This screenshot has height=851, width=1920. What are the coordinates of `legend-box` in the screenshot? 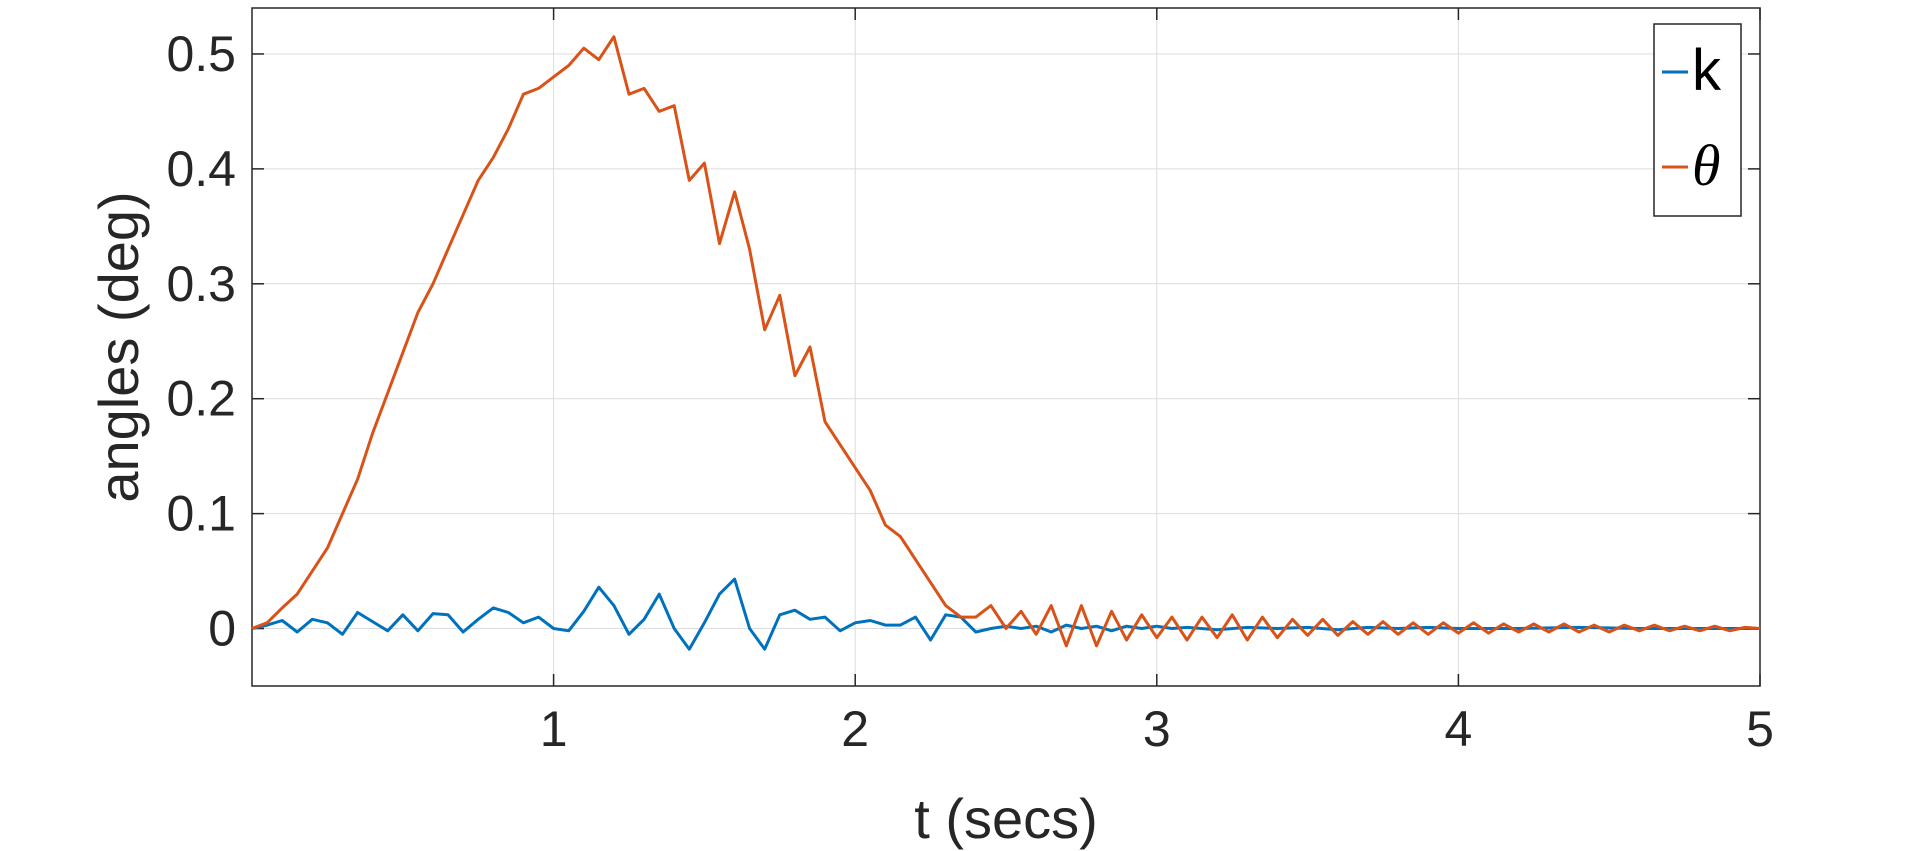 It's located at (1697, 120).